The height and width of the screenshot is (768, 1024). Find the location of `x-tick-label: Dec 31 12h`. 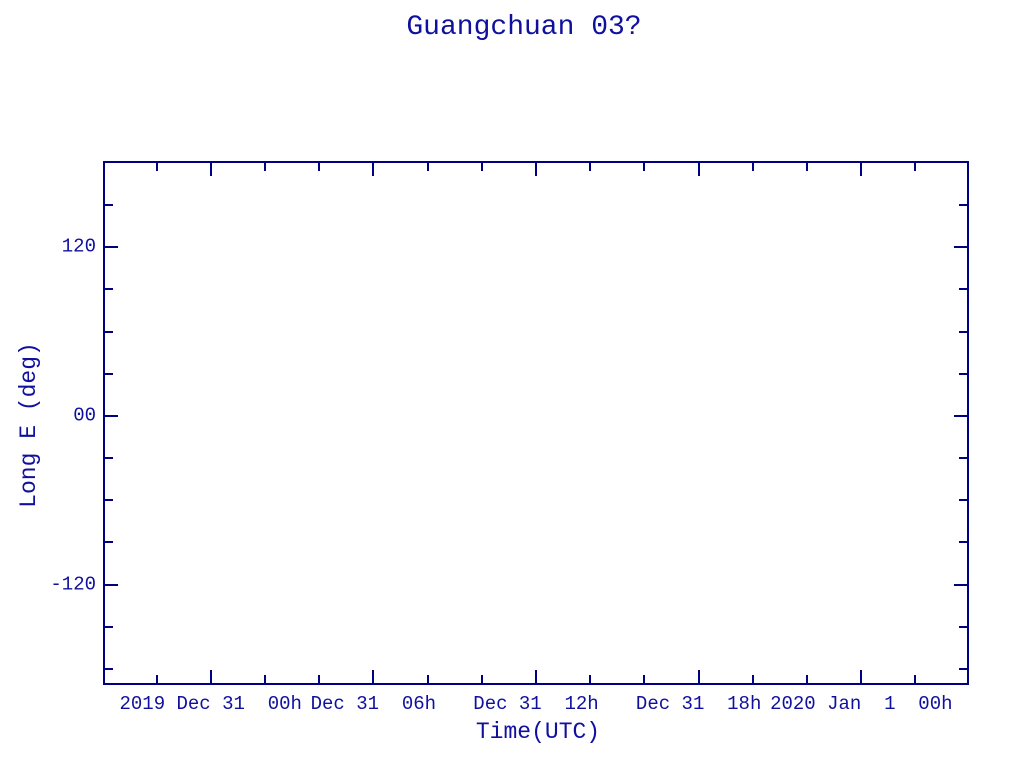

x-tick-label: Dec 31 12h is located at coordinates (536, 704).